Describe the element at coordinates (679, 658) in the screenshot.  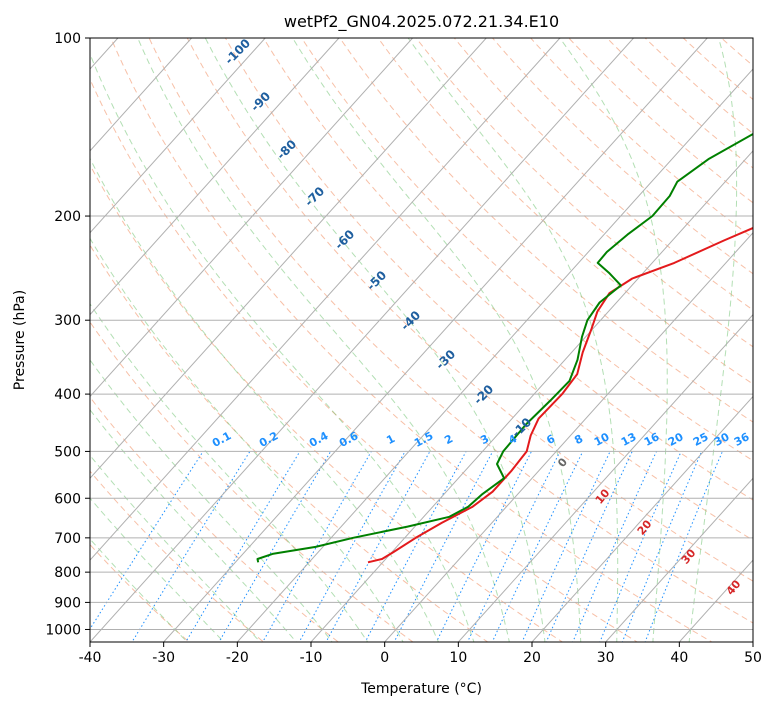
I see `x-tick-label: 40` at that location.